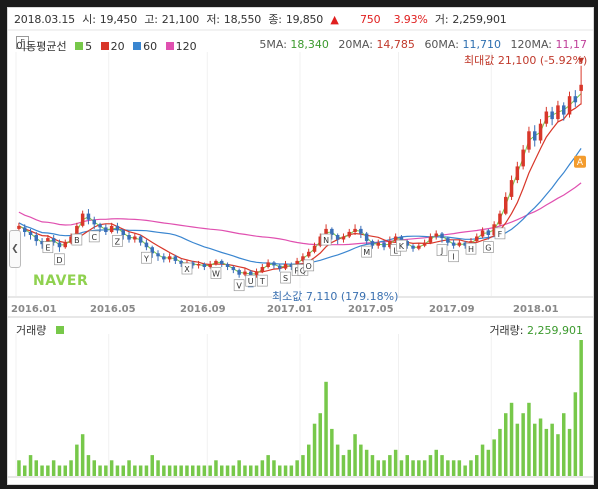 The image size is (598, 489). I want to click on annotation-label: D, so click(59, 260).